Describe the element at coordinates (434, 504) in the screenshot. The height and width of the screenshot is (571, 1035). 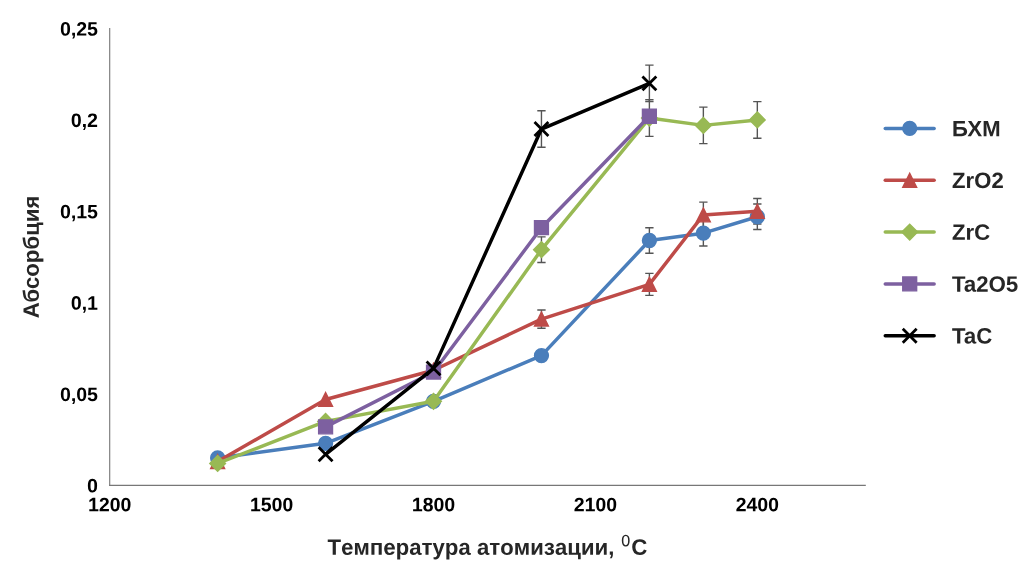
I see `x-tick-label: 1800` at that location.